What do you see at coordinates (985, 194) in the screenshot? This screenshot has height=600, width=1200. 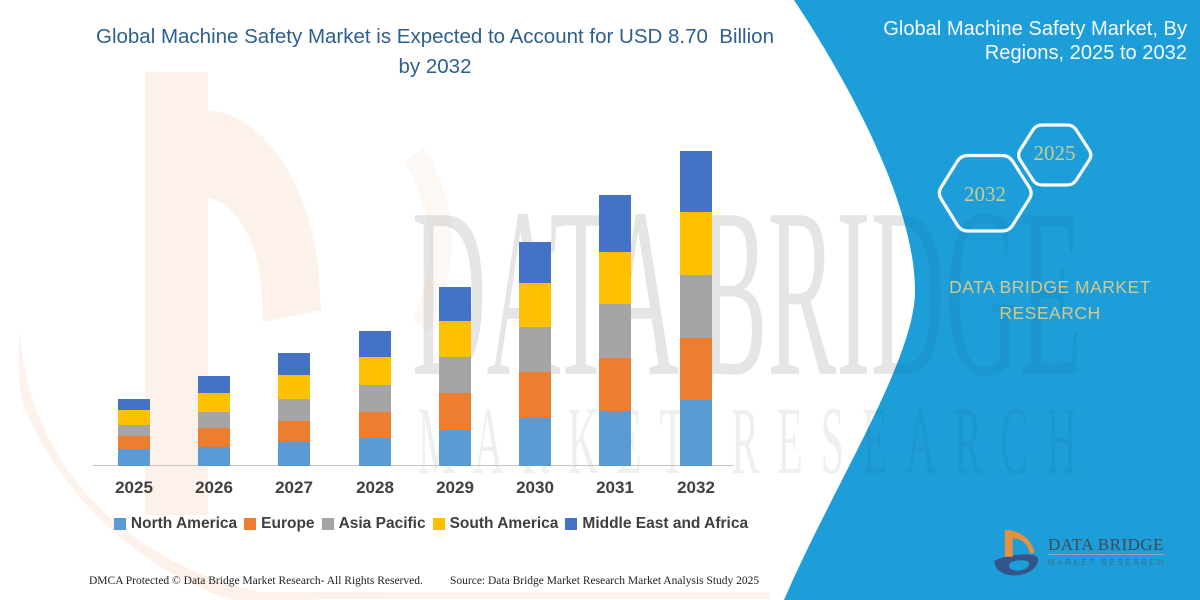 I see `svg-text: 2032` at bounding box center [985, 194].